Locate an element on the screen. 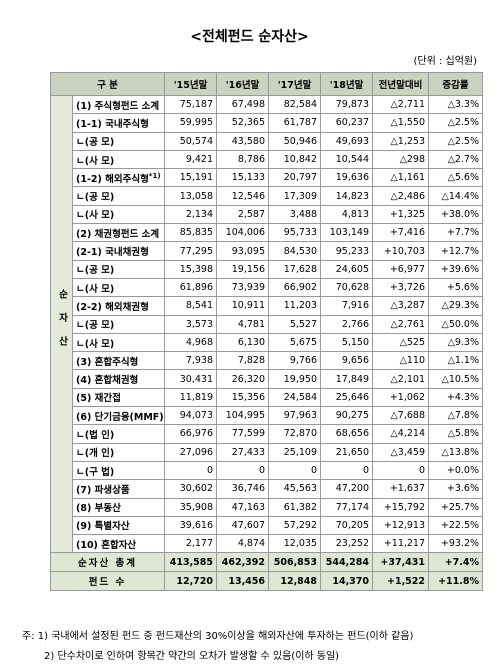  value-cell: 15,133 is located at coordinates (243, 178).